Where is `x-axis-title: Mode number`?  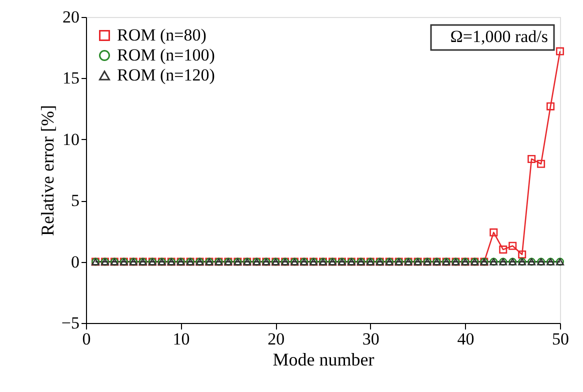 x-axis-title: Mode number is located at coordinates (323, 360).